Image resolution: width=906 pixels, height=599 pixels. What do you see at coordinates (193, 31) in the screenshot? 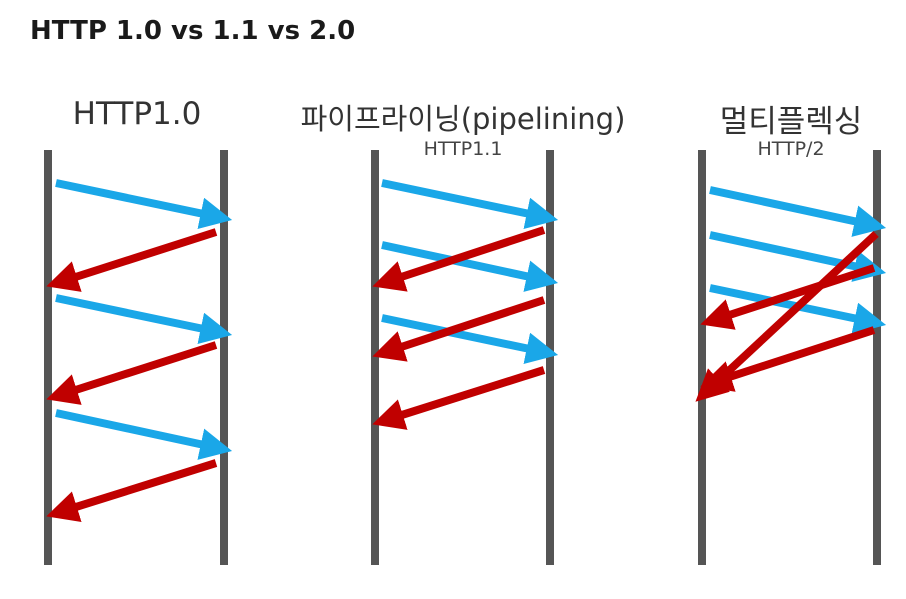
I see `page-title: HTTP 1.0 vs 1.1 vs 2.0` at bounding box center [193, 31].